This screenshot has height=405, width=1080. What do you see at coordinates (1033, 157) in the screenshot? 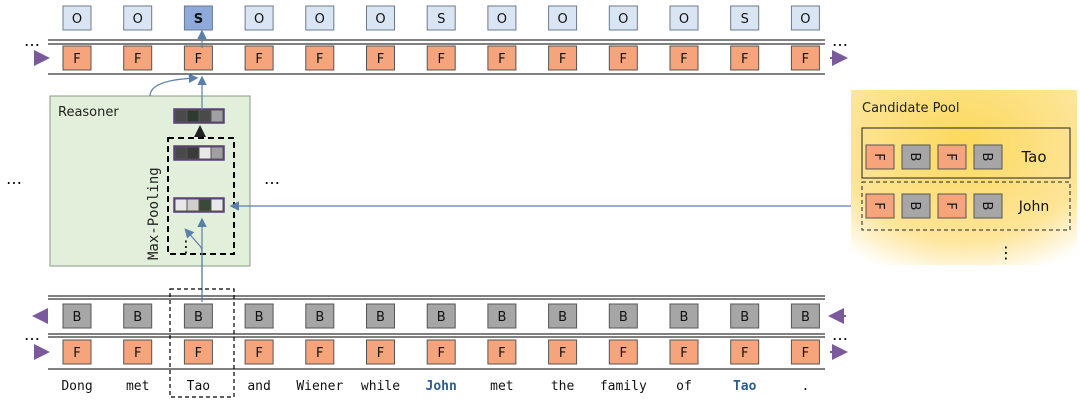
I see `candidate-name: Tao` at bounding box center [1033, 157].